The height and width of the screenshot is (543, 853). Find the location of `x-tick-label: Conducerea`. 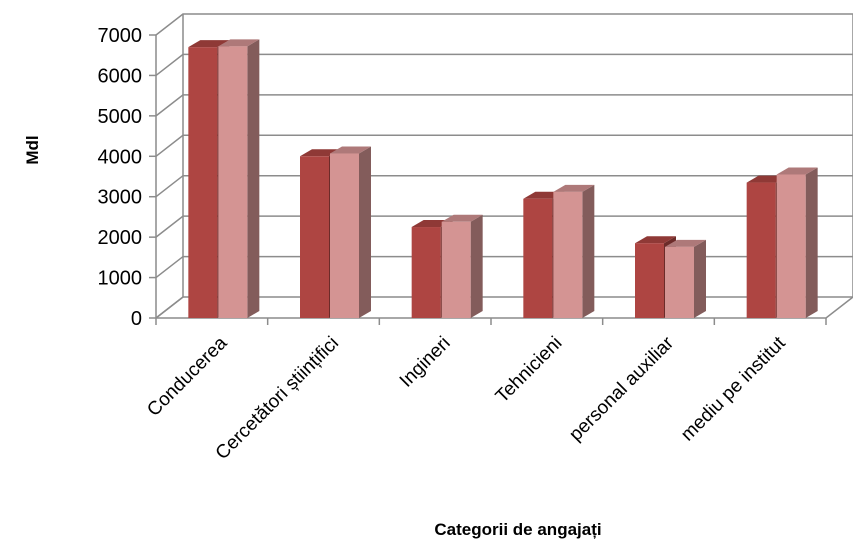

x-tick-label: Conducerea is located at coordinates (187, 376).